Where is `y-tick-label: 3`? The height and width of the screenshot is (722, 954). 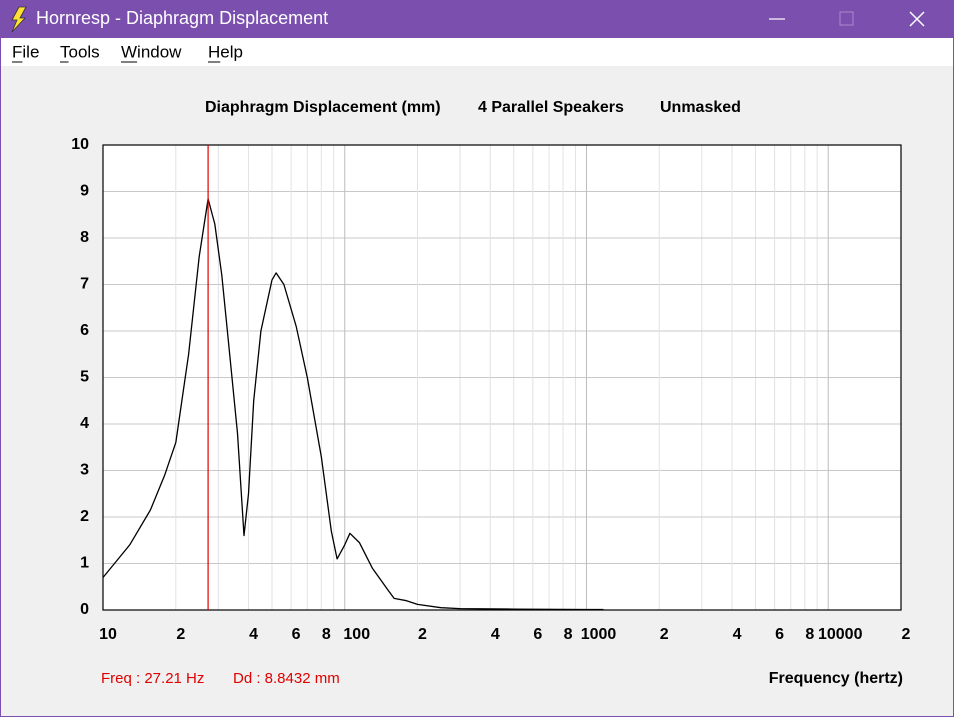 y-tick-label: 3 is located at coordinates (84, 470).